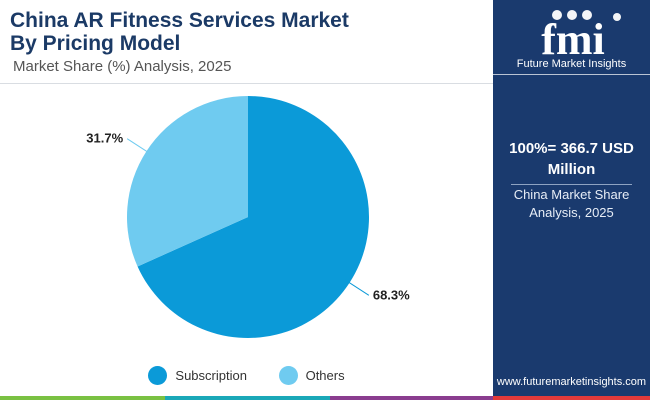 This screenshot has width=650, height=400. I want to click on total-divider, so click(571, 184).